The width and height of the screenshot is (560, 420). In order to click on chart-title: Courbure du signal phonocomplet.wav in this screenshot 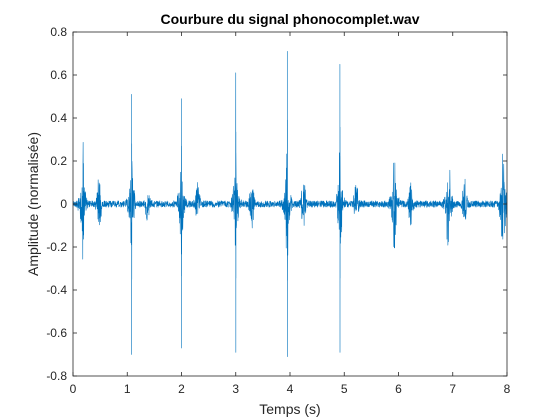, I will do `click(289, 19)`.